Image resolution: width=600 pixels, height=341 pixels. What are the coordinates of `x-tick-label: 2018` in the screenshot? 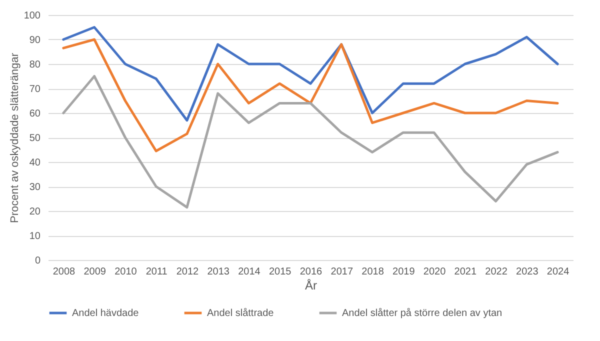 It's located at (373, 272).